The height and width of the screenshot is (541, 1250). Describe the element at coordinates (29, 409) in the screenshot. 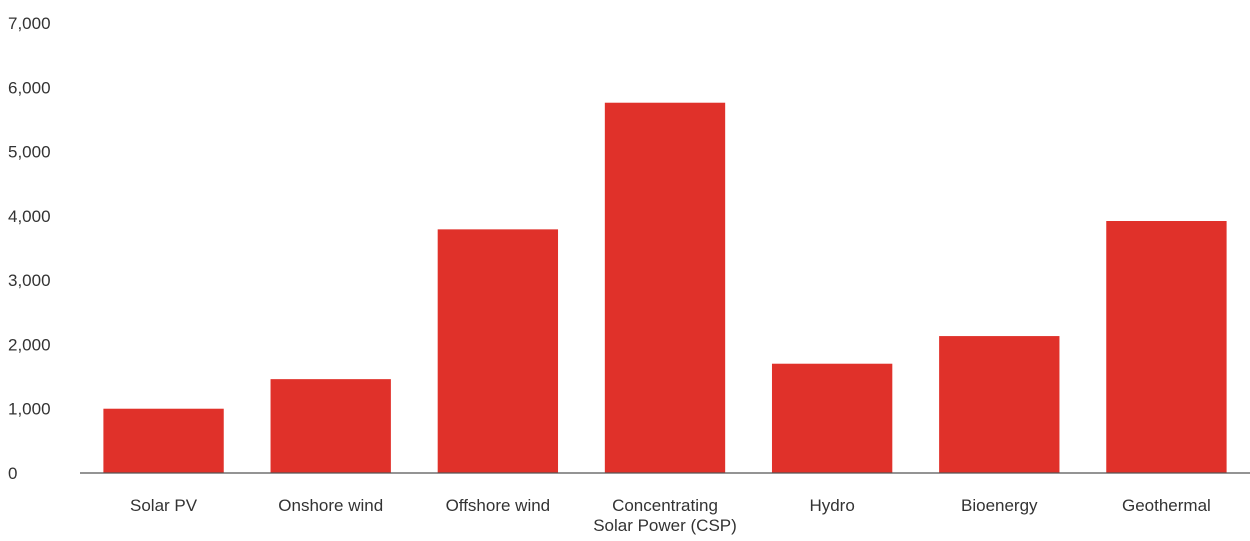

I see `y-tick-label: 1,000` at that location.